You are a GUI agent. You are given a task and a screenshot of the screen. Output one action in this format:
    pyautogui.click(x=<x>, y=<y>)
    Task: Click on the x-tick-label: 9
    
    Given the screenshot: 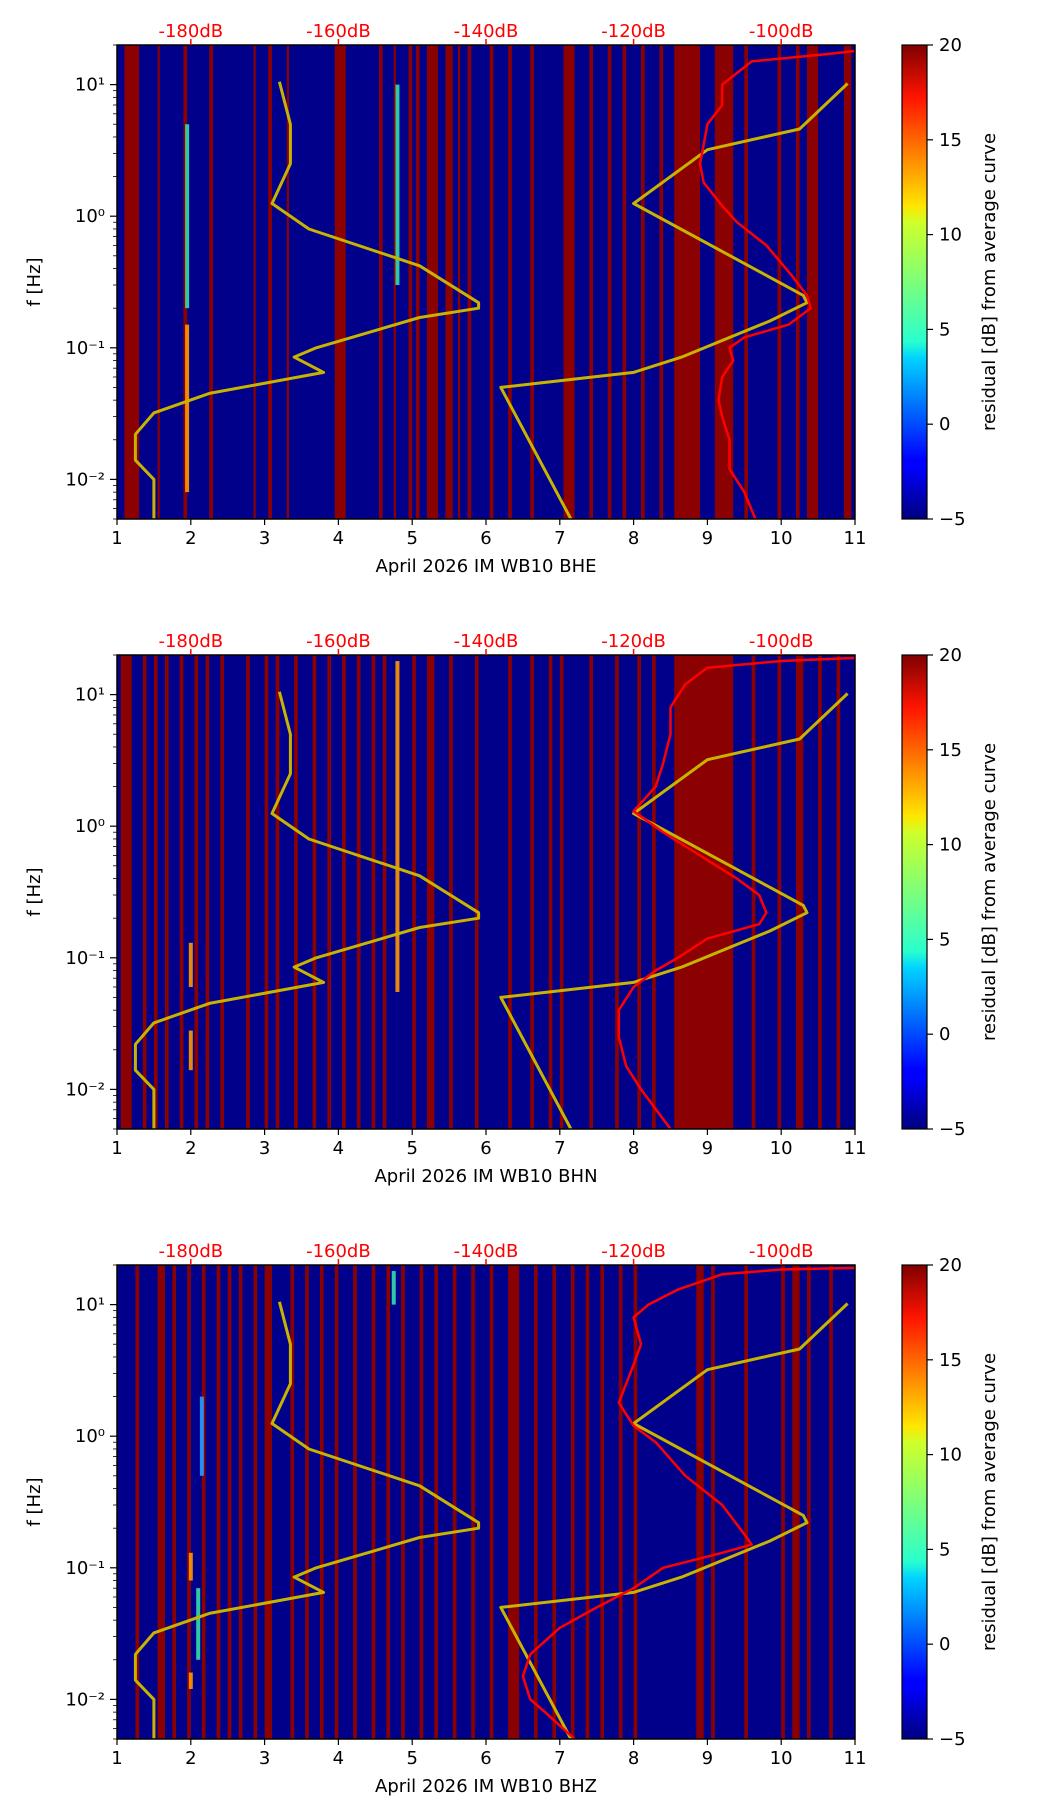 What is the action you would take?
    pyautogui.click(x=707, y=1148)
    